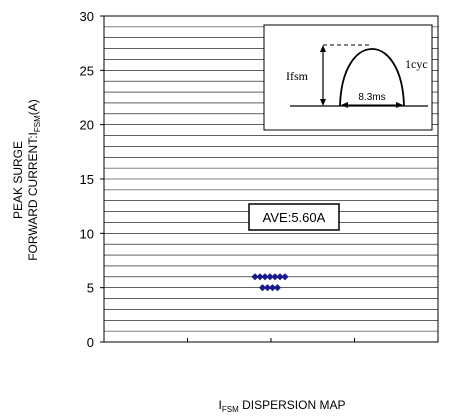  Describe the element at coordinates (87, 233) in the screenshot. I see `y-tick-label: 10` at that location.